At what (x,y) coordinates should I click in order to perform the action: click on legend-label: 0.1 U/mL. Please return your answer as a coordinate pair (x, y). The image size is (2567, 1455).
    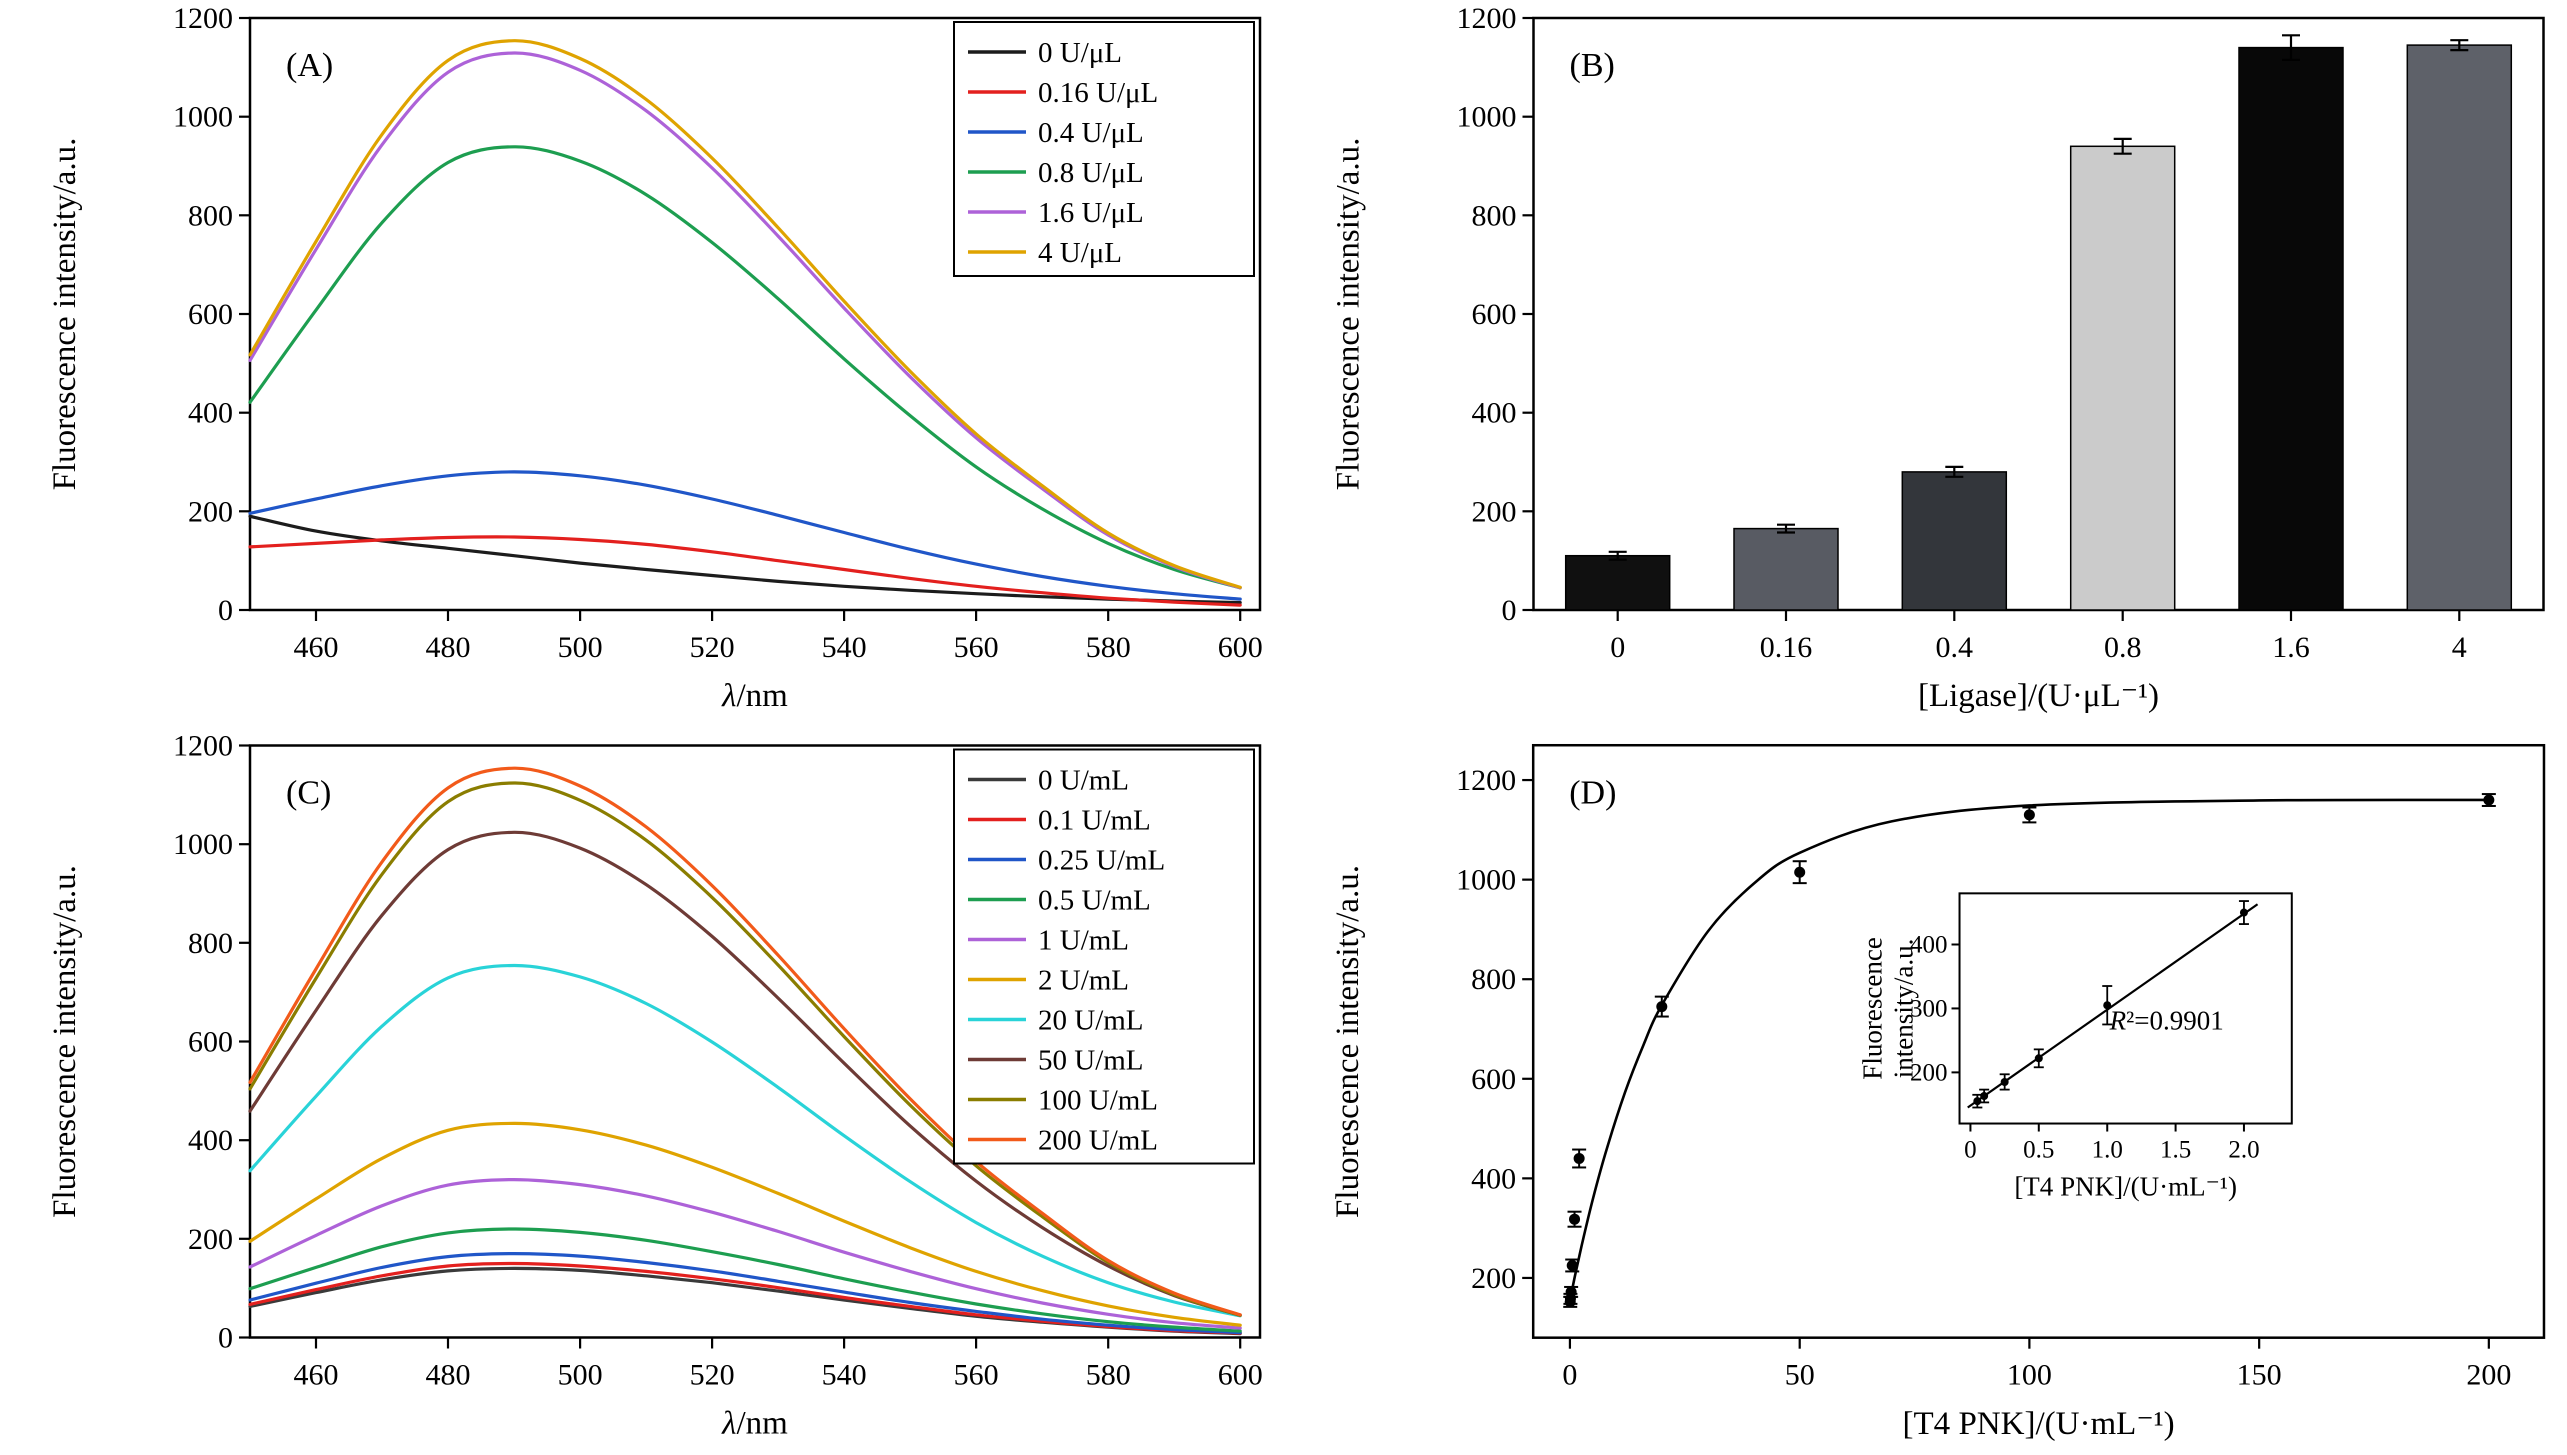
    Looking at the image, I should click on (1094, 821).